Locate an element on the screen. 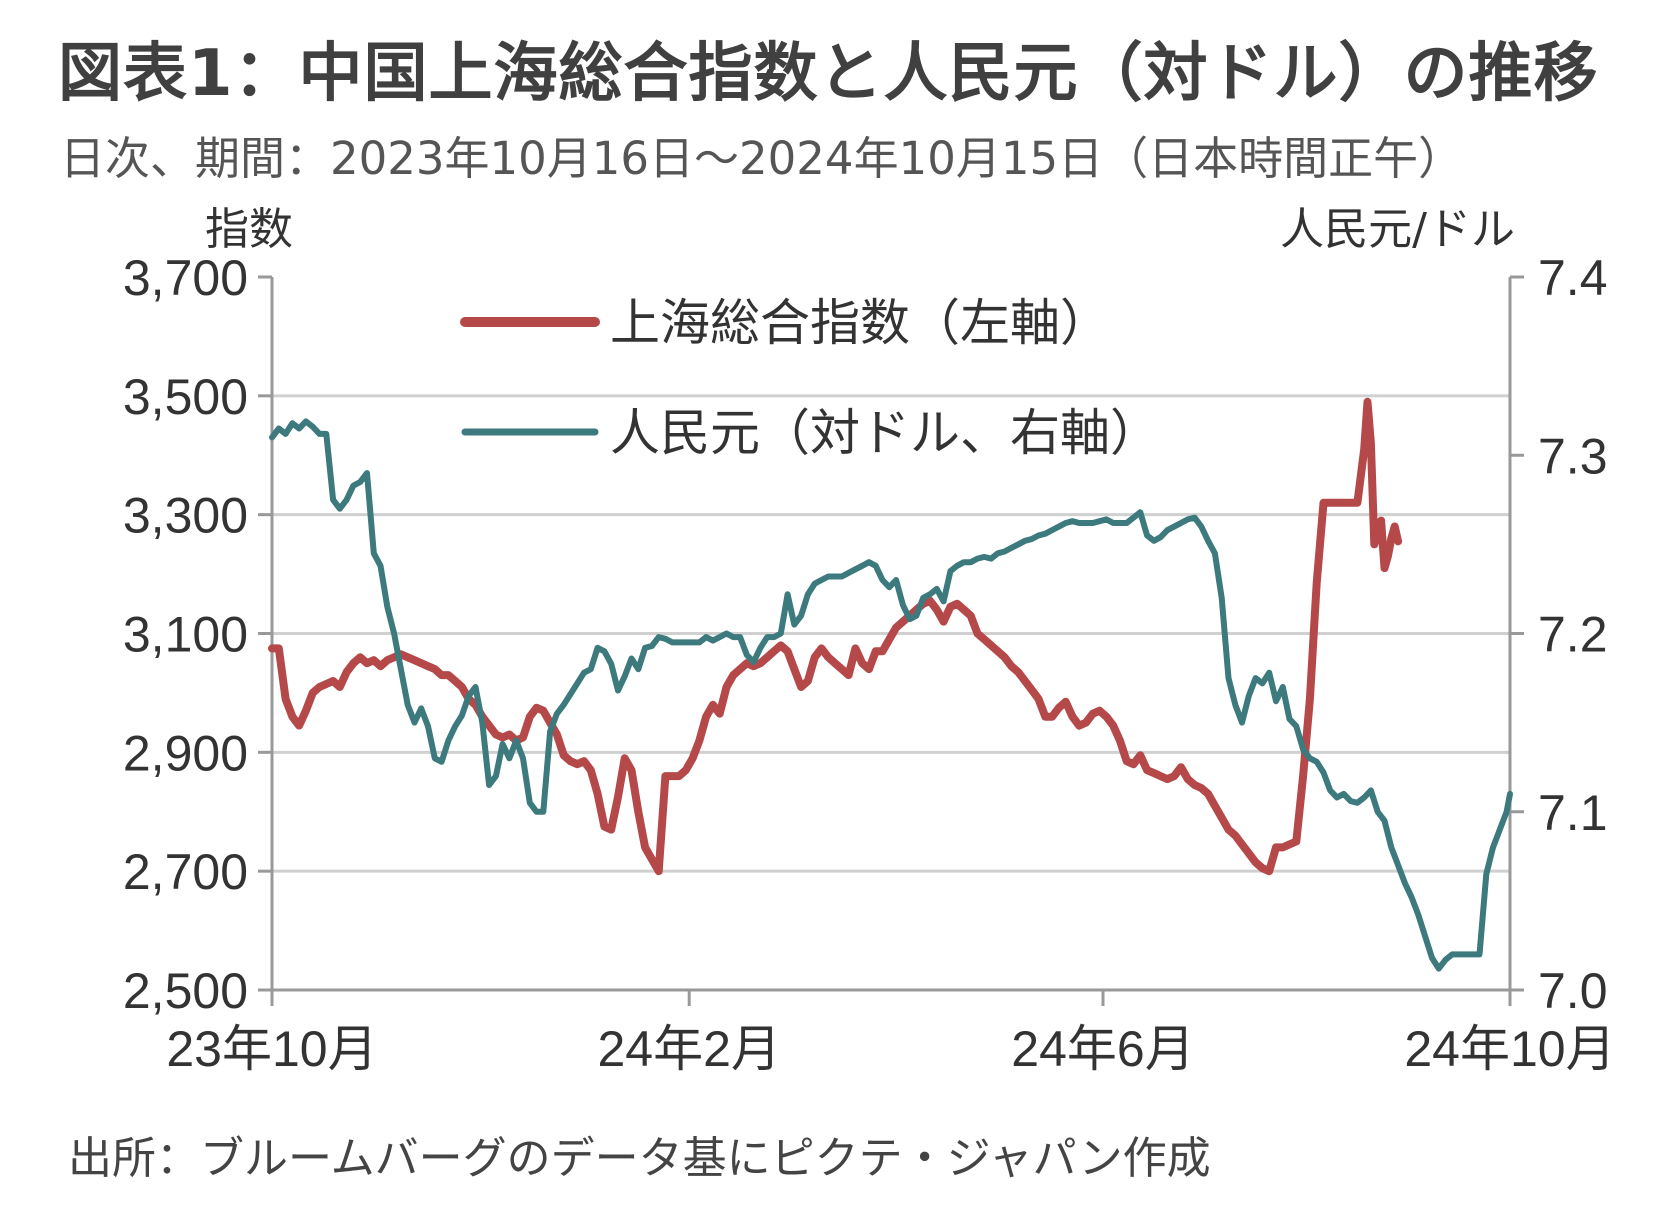 Image resolution: width=1654 pixels, height=1225 pixels. left-axis-ticks: 3,700 3,500 3,300 3,100 2,900 2,700 2,500 is located at coordinates (197, 634).